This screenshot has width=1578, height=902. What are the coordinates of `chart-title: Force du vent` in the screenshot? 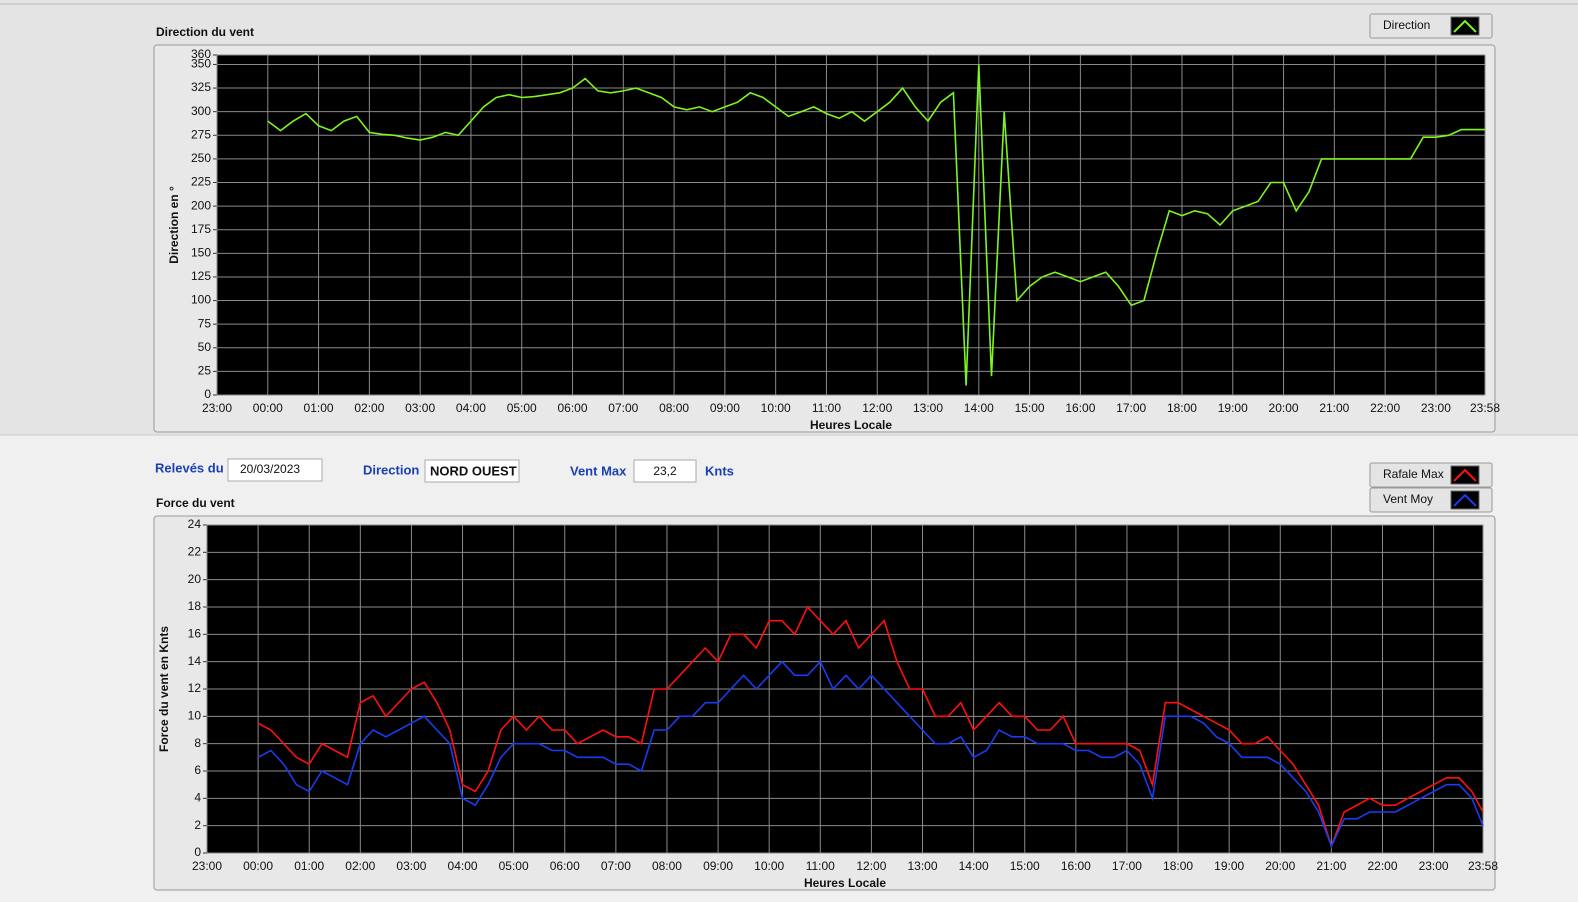 It's located at (195, 503).